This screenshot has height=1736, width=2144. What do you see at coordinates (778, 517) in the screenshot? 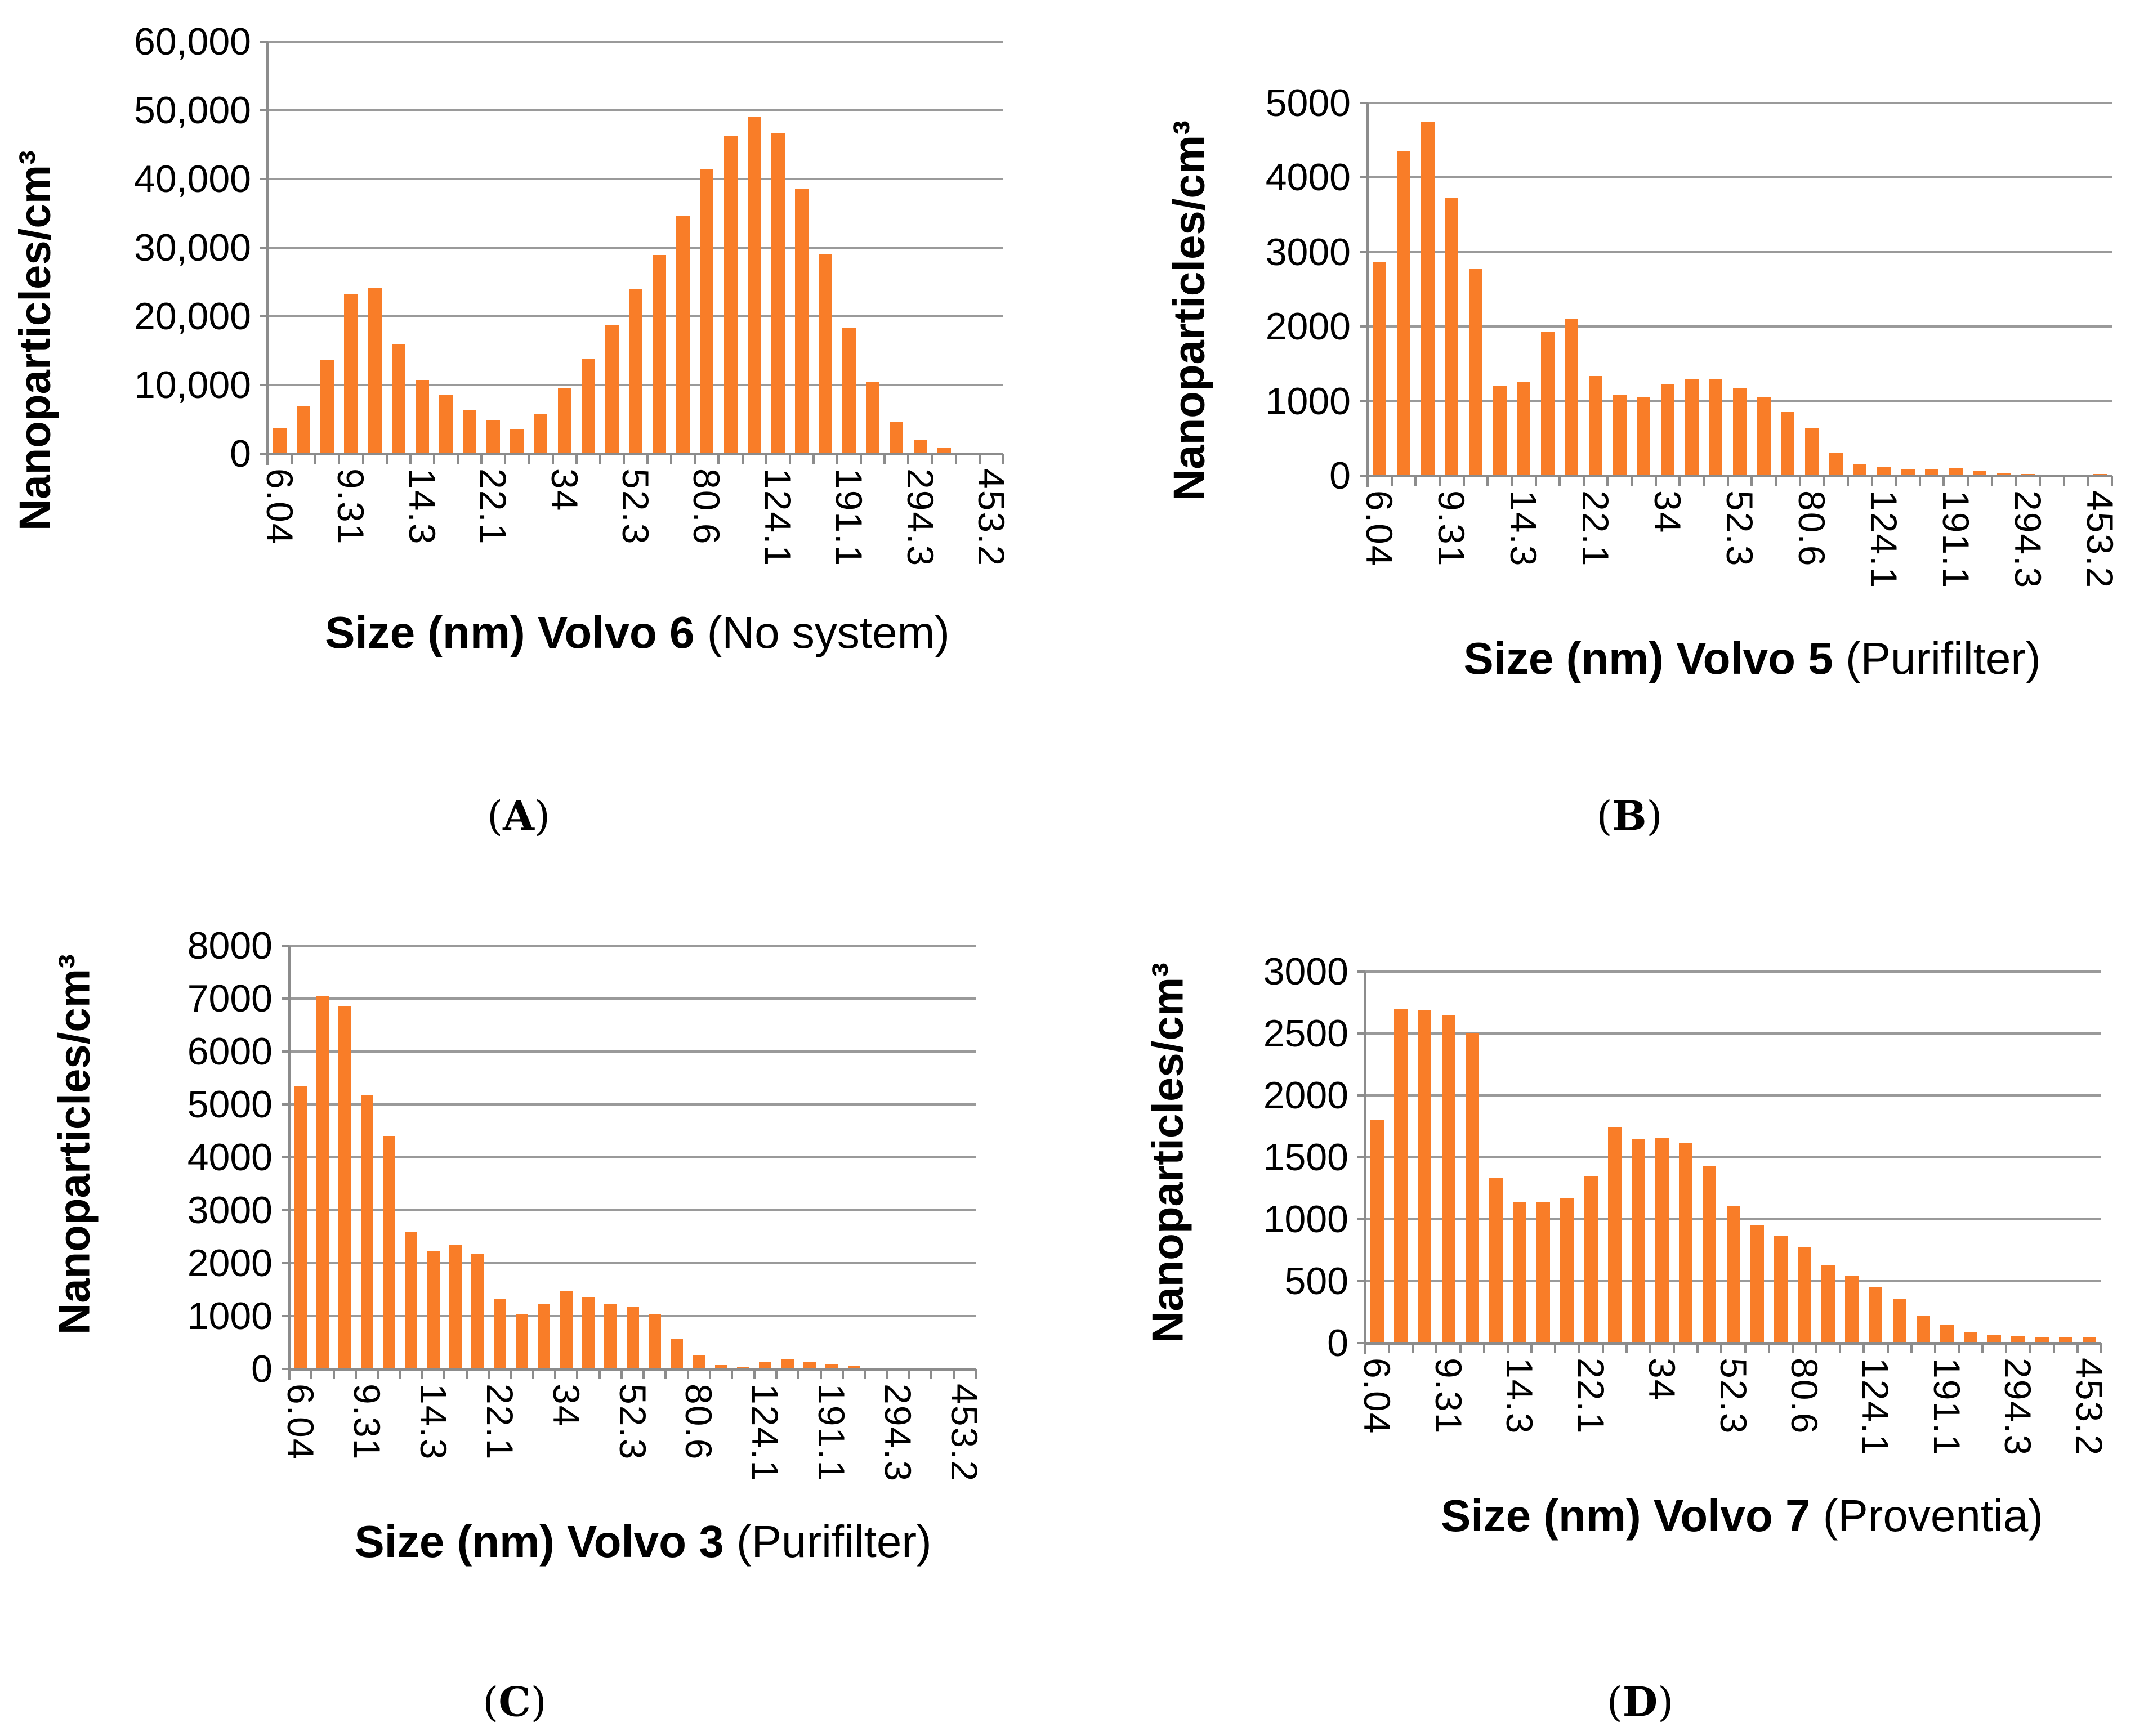
I see `x-axis-tick-label: 124.1` at bounding box center [778, 517].